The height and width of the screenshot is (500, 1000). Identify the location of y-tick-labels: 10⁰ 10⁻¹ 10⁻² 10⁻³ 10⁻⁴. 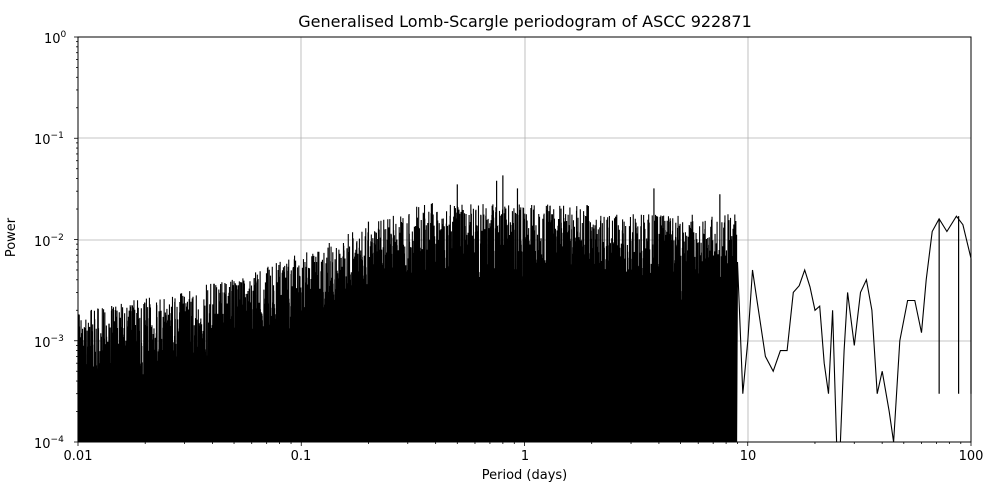
(50, 241).